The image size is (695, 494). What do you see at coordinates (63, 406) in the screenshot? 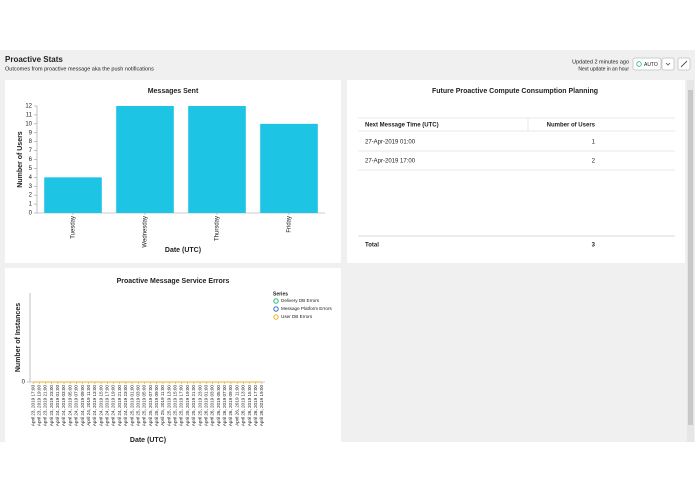
I see `x-tick-label: April 24, 2019 03:00` at bounding box center [63, 406].